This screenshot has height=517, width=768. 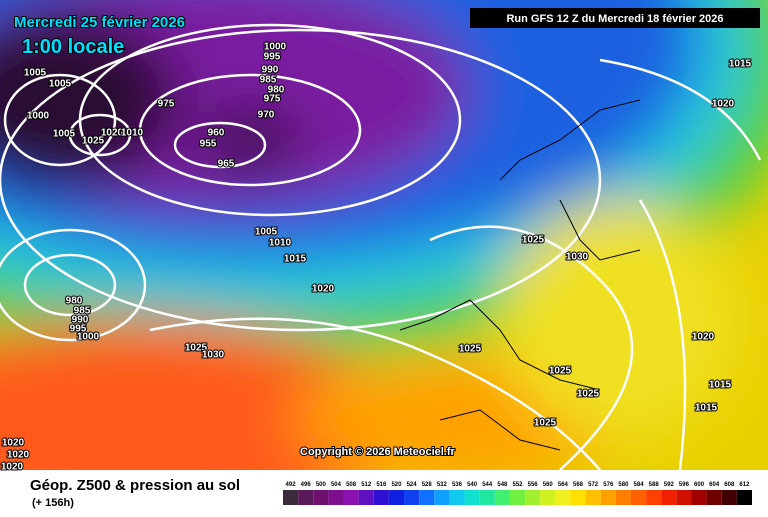 What do you see at coordinates (412, 485) in the screenshot?
I see `scale-label: 524` at bounding box center [412, 485].